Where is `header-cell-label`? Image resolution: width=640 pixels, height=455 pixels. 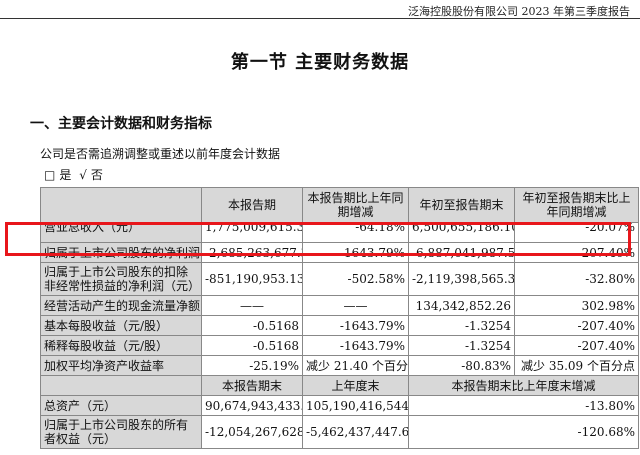
header-cell-label is located at coordinates (121, 205).